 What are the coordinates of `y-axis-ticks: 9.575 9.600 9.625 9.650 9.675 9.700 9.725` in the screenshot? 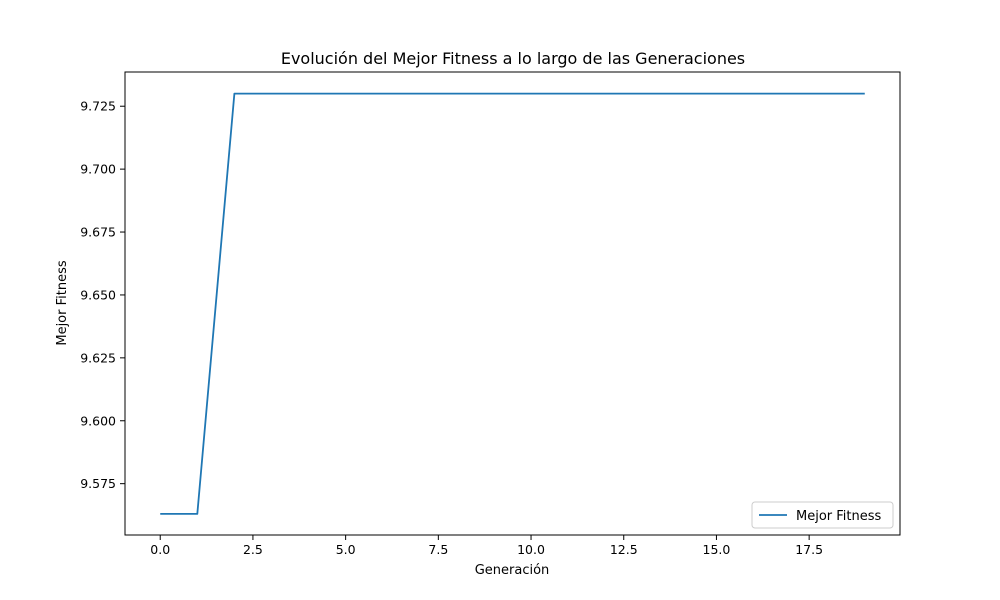 It's located at (102, 295).